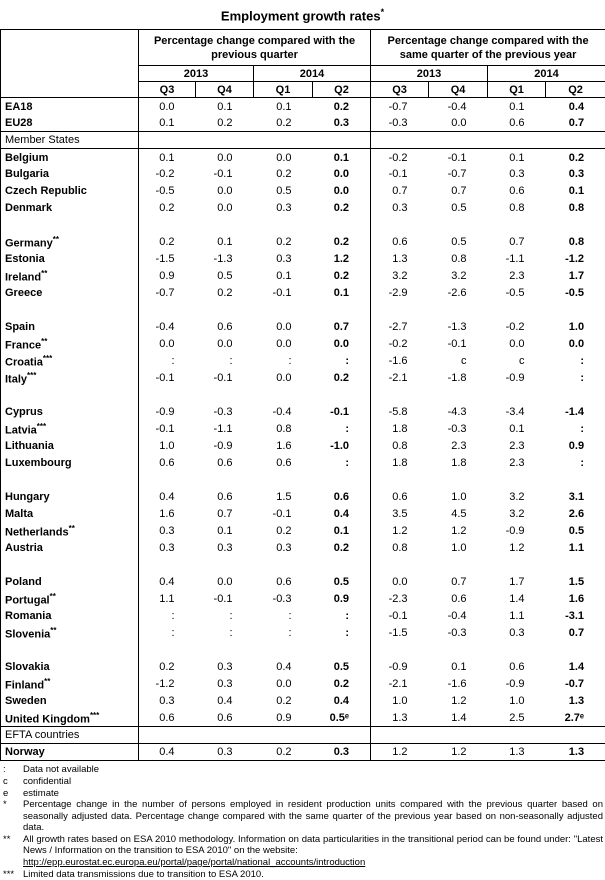 The width and height of the screenshot is (605, 880). I want to click on country-label: Sweden, so click(70, 701).